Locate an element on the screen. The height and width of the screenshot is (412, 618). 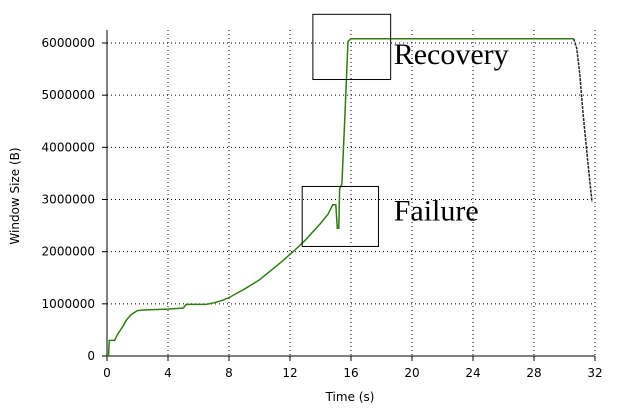
y-tick-label: 3000000 is located at coordinates (68, 200).